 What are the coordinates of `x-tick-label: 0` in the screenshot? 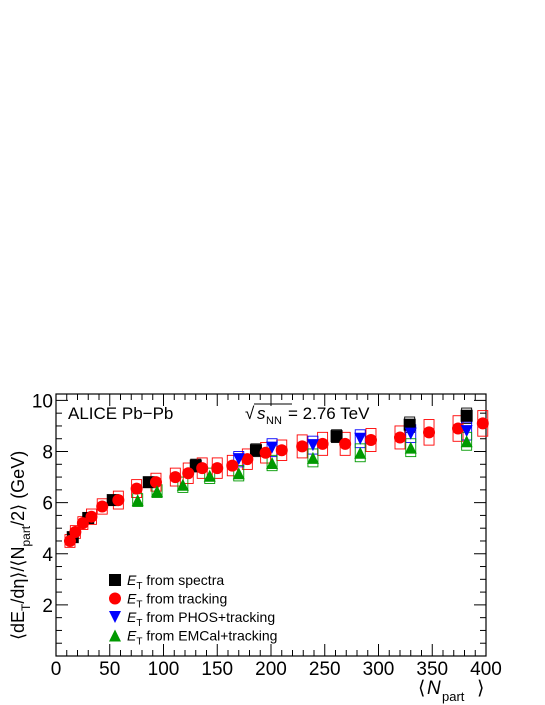 It's located at (56, 669).